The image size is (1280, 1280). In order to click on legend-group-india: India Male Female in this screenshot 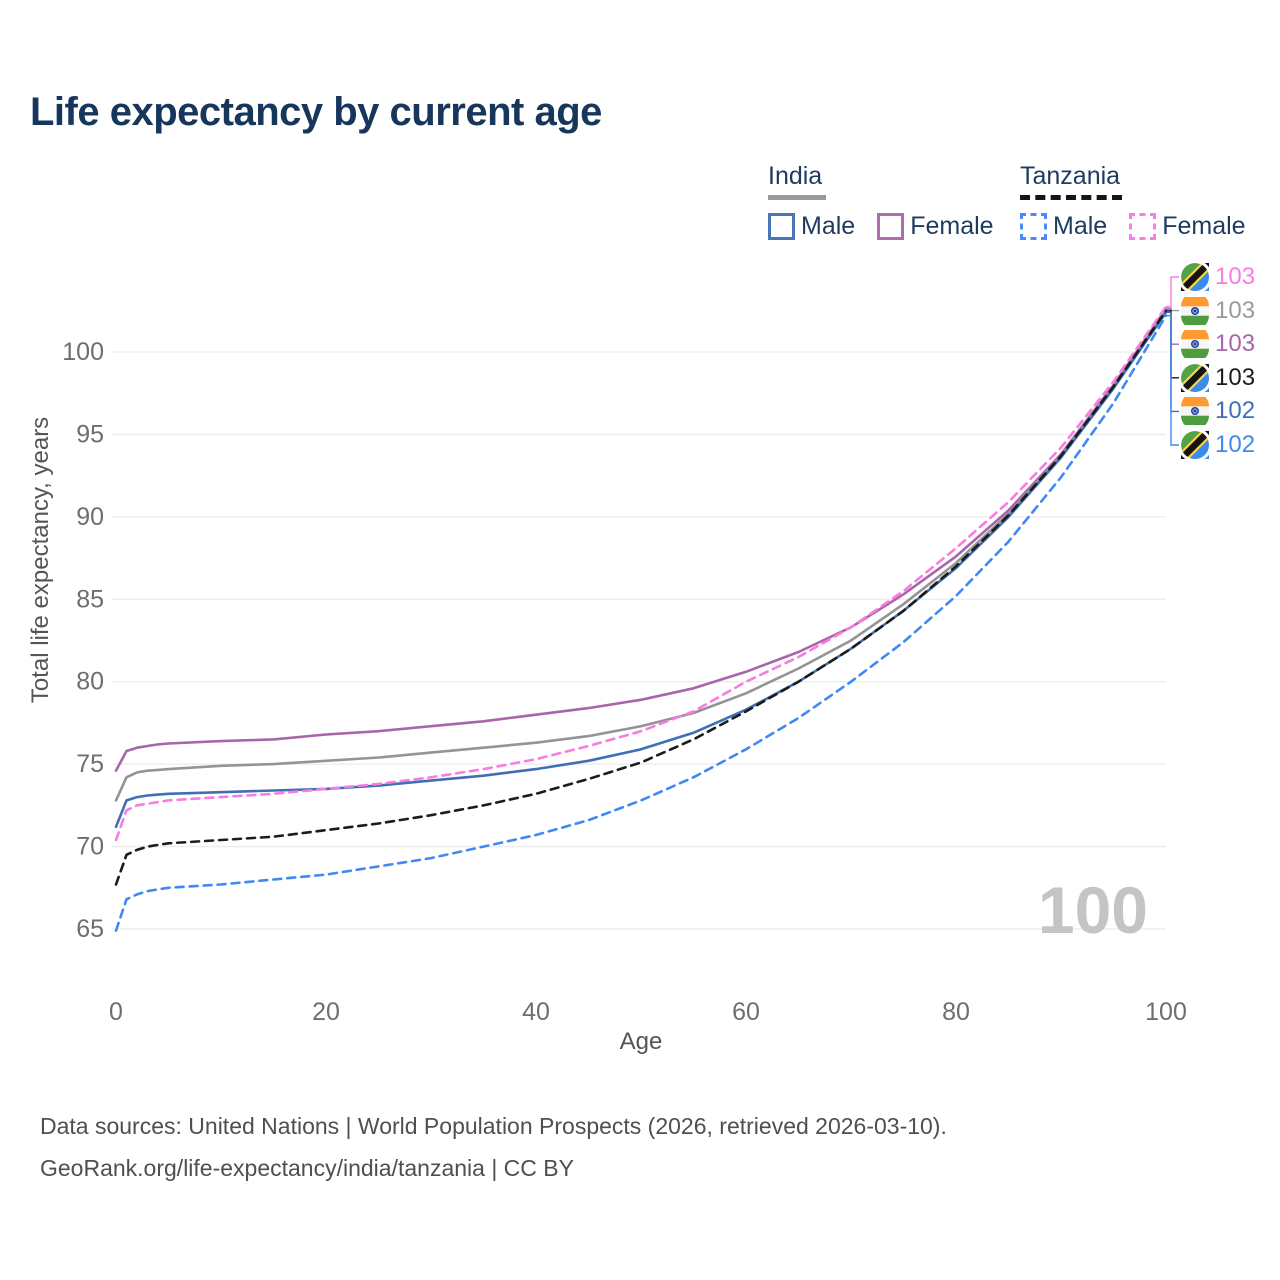, I will do `click(881, 201)`.